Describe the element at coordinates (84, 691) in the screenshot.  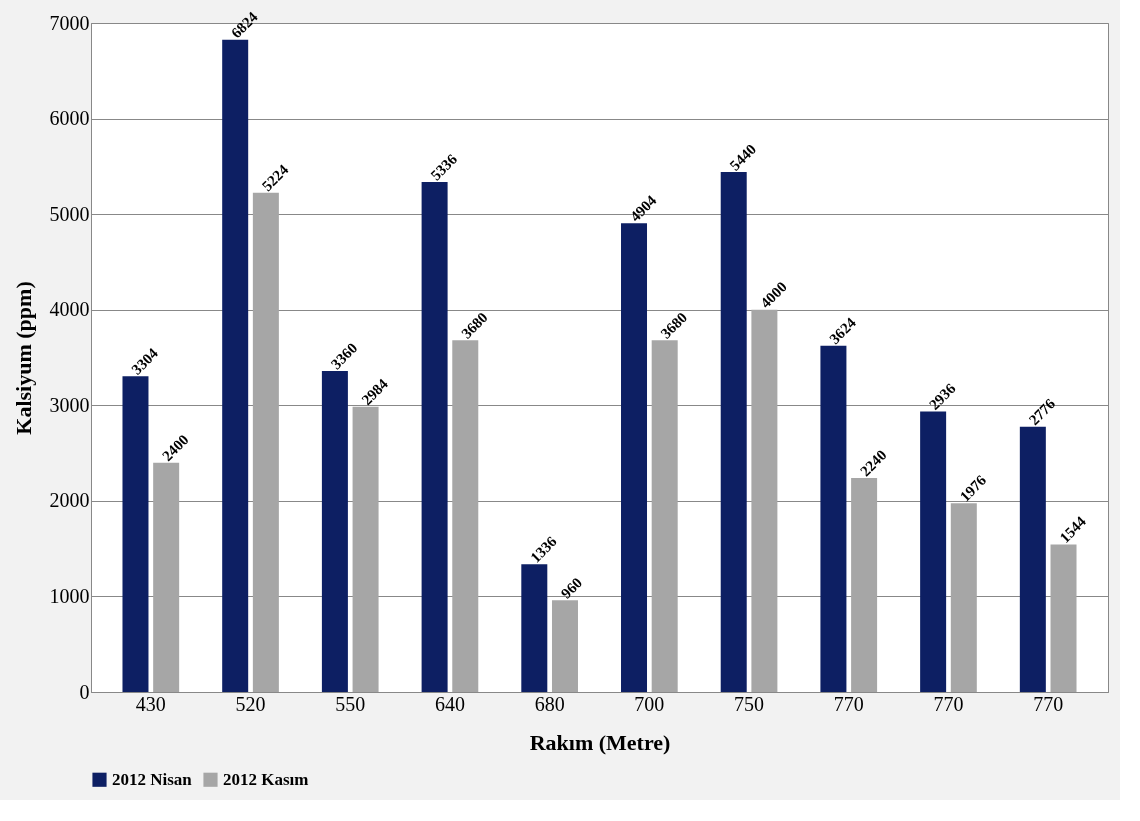
I see `y-tick-label: 0` at that location.